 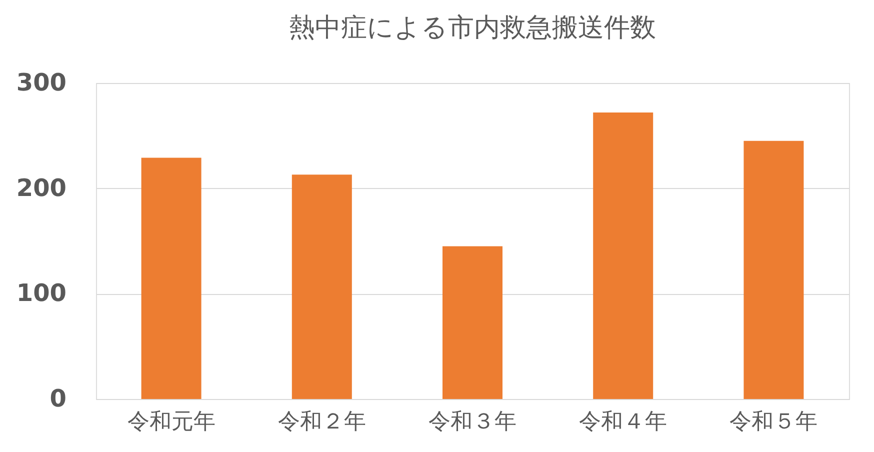 What do you see at coordinates (41, 188) in the screenshot?
I see `y-tick-label: 200` at bounding box center [41, 188].